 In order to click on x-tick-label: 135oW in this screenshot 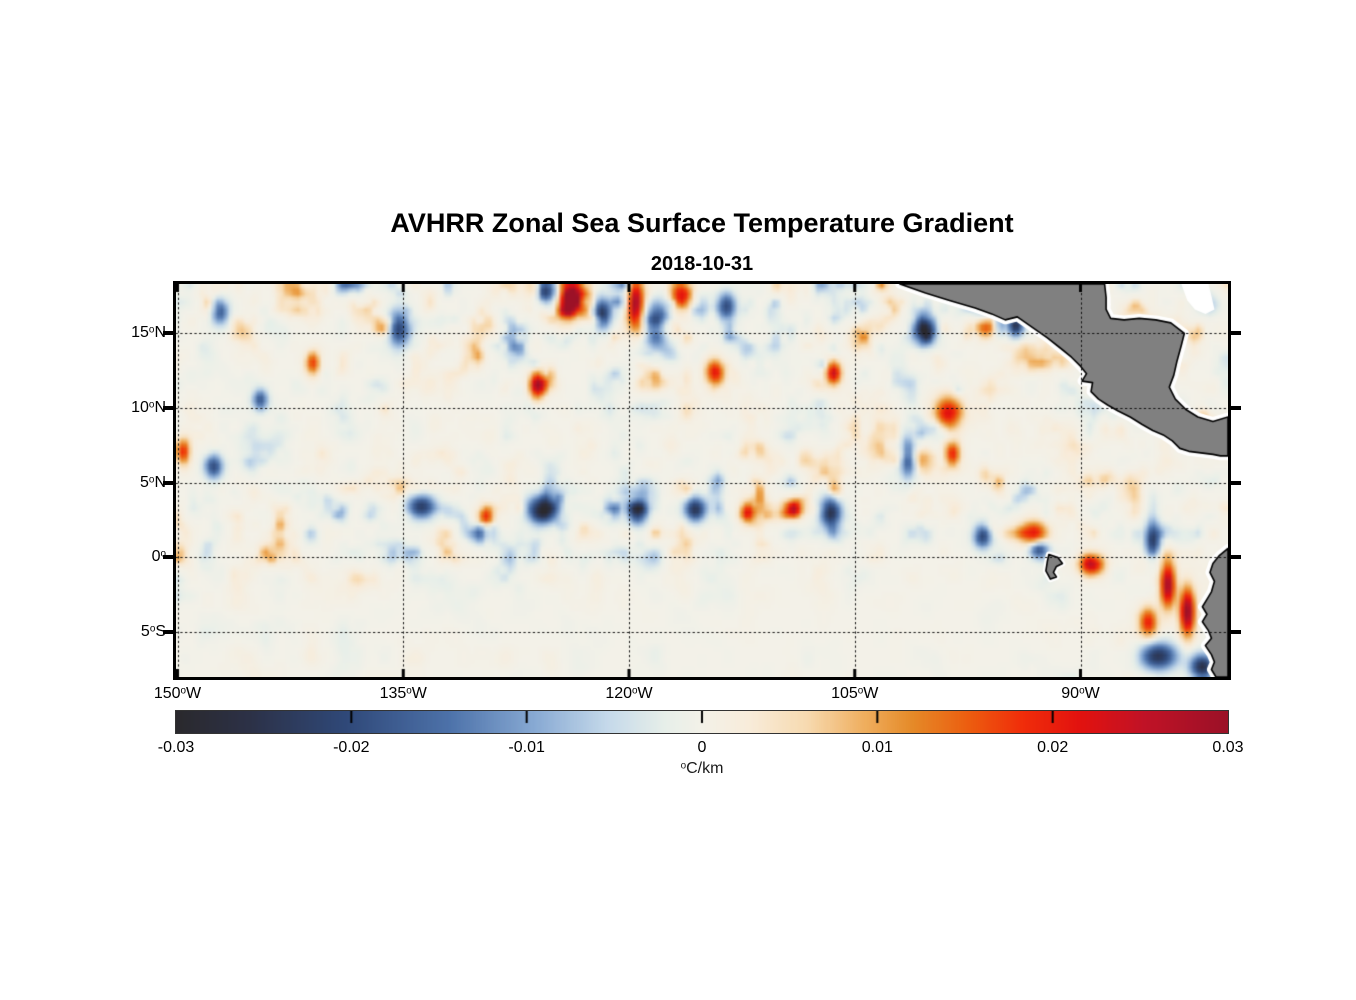, I will do `click(403, 693)`.